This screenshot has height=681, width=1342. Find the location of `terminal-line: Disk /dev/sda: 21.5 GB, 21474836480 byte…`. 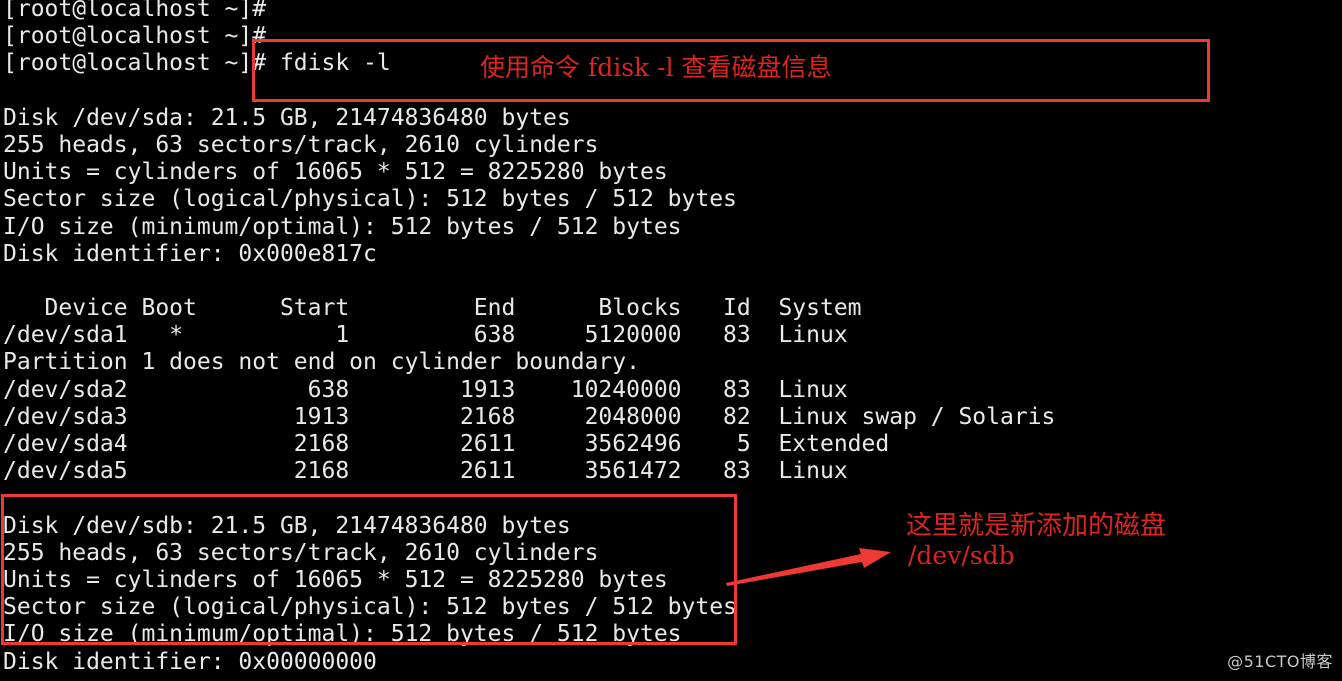

terminal-line: Disk /dev/sda: 21.5 GB, 21474836480 byte… is located at coordinates (287, 117).